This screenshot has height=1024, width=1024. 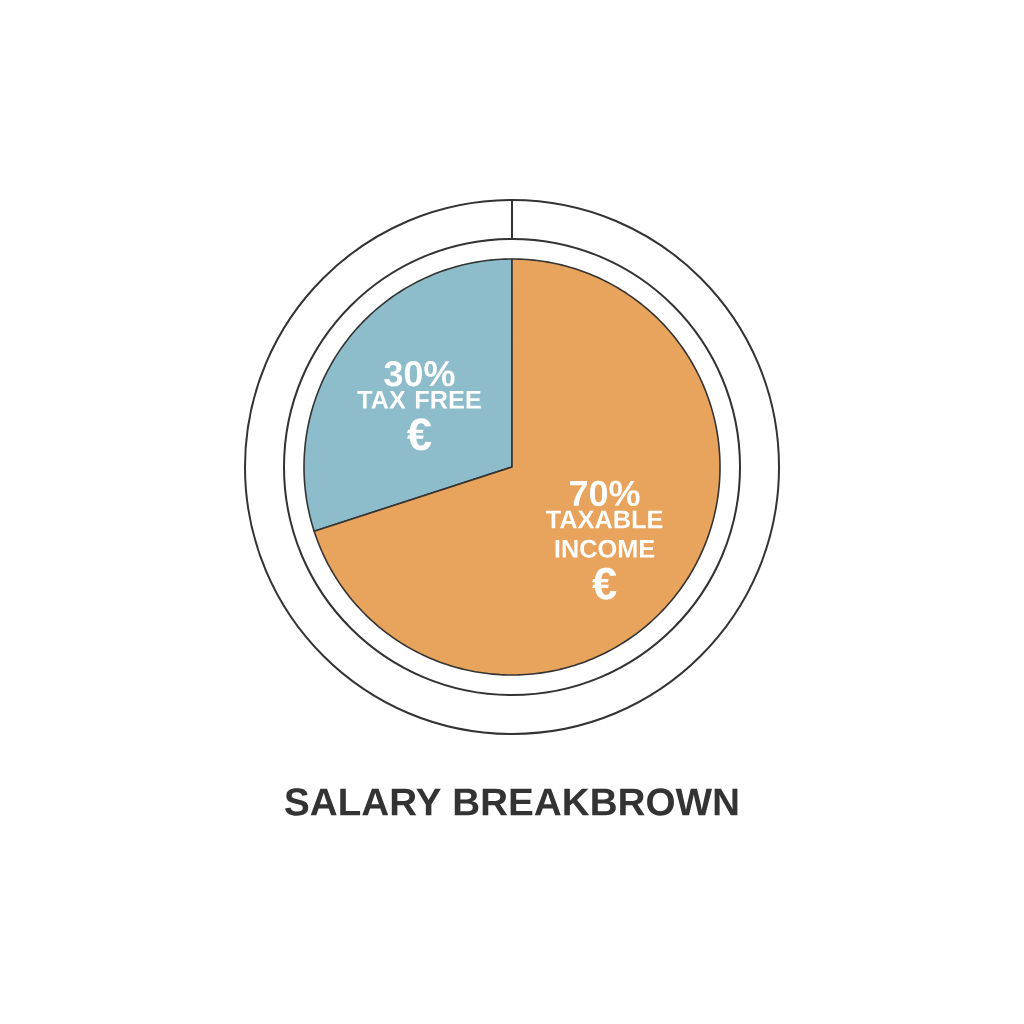 What do you see at coordinates (511, 802) in the screenshot?
I see `text: SALARY BREAKBROWN` at bounding box center [511, 802].